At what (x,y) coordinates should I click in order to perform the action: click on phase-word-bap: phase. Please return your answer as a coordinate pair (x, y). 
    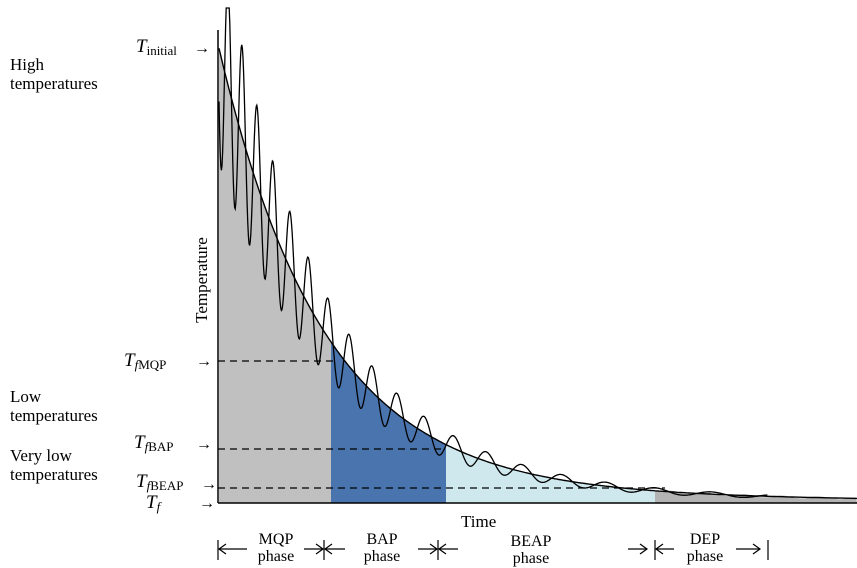
    Looking at the image, I should click on (382, 556).